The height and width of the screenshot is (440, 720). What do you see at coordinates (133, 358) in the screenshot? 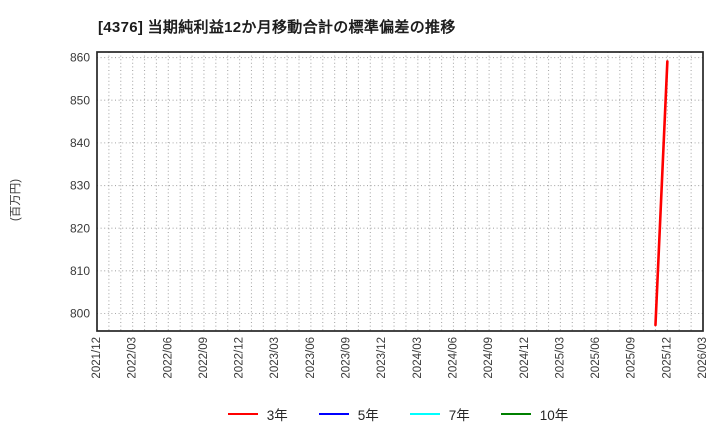
I see `x-tick-label: 2022/03` at bounding box center [133, 358].